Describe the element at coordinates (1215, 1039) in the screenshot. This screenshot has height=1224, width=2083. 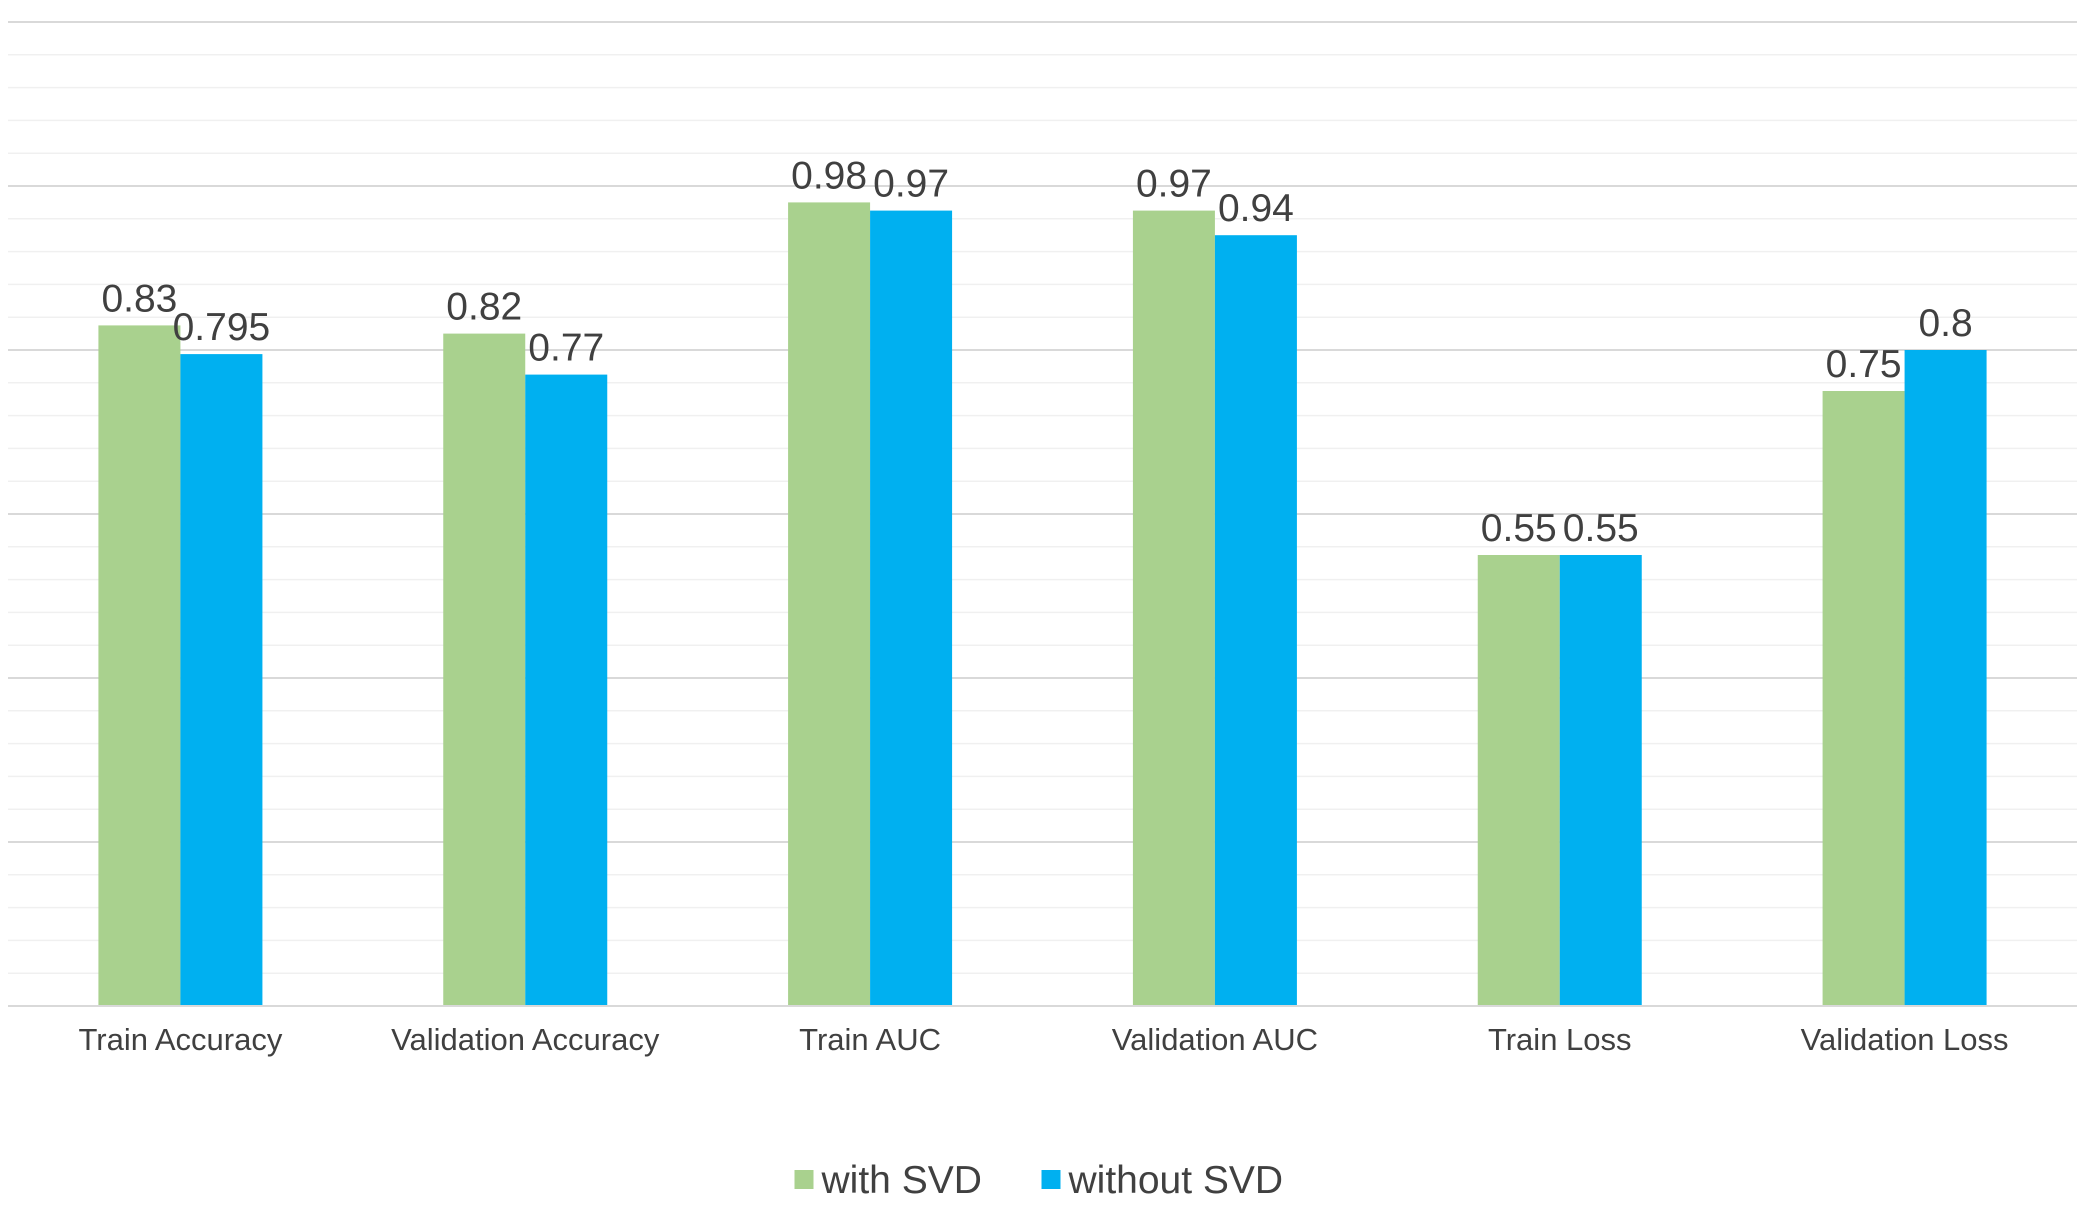
I see `x-tick-label: Validation AUC` at that location.